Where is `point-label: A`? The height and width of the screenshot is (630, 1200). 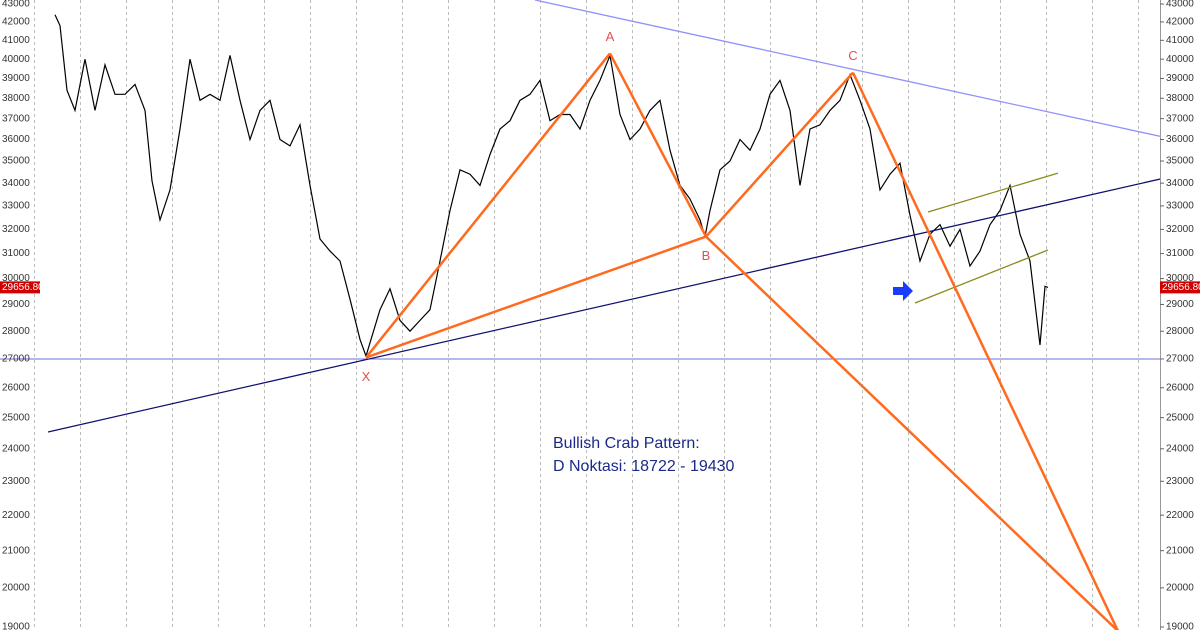 point-label: A is located at coordinates (610, 36).